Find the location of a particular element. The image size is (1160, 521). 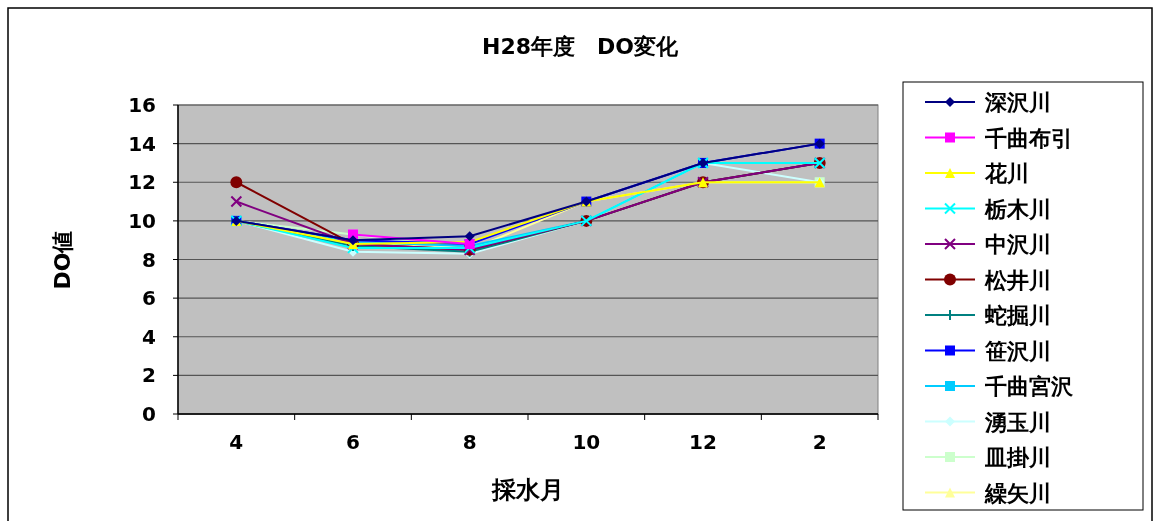

y-axis-title: DO値 is located at coordinates (62, 260).